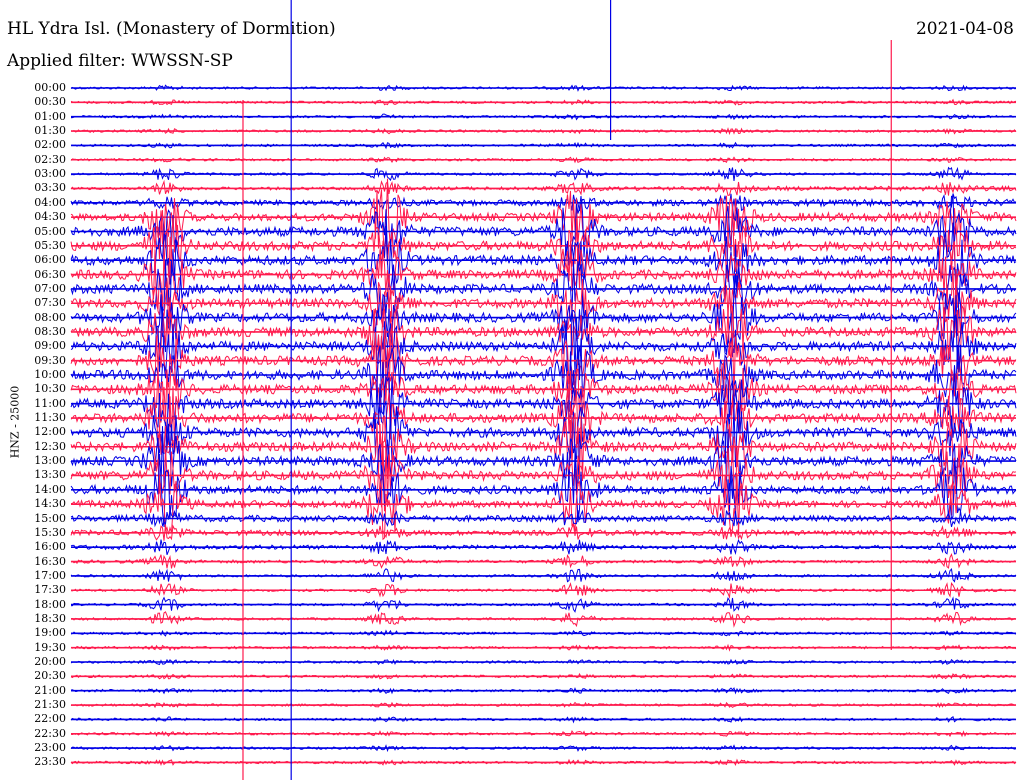 The width and height of the screenshot is (1024, 780). I want to click on time-label: 15:00, so click(50, 518).